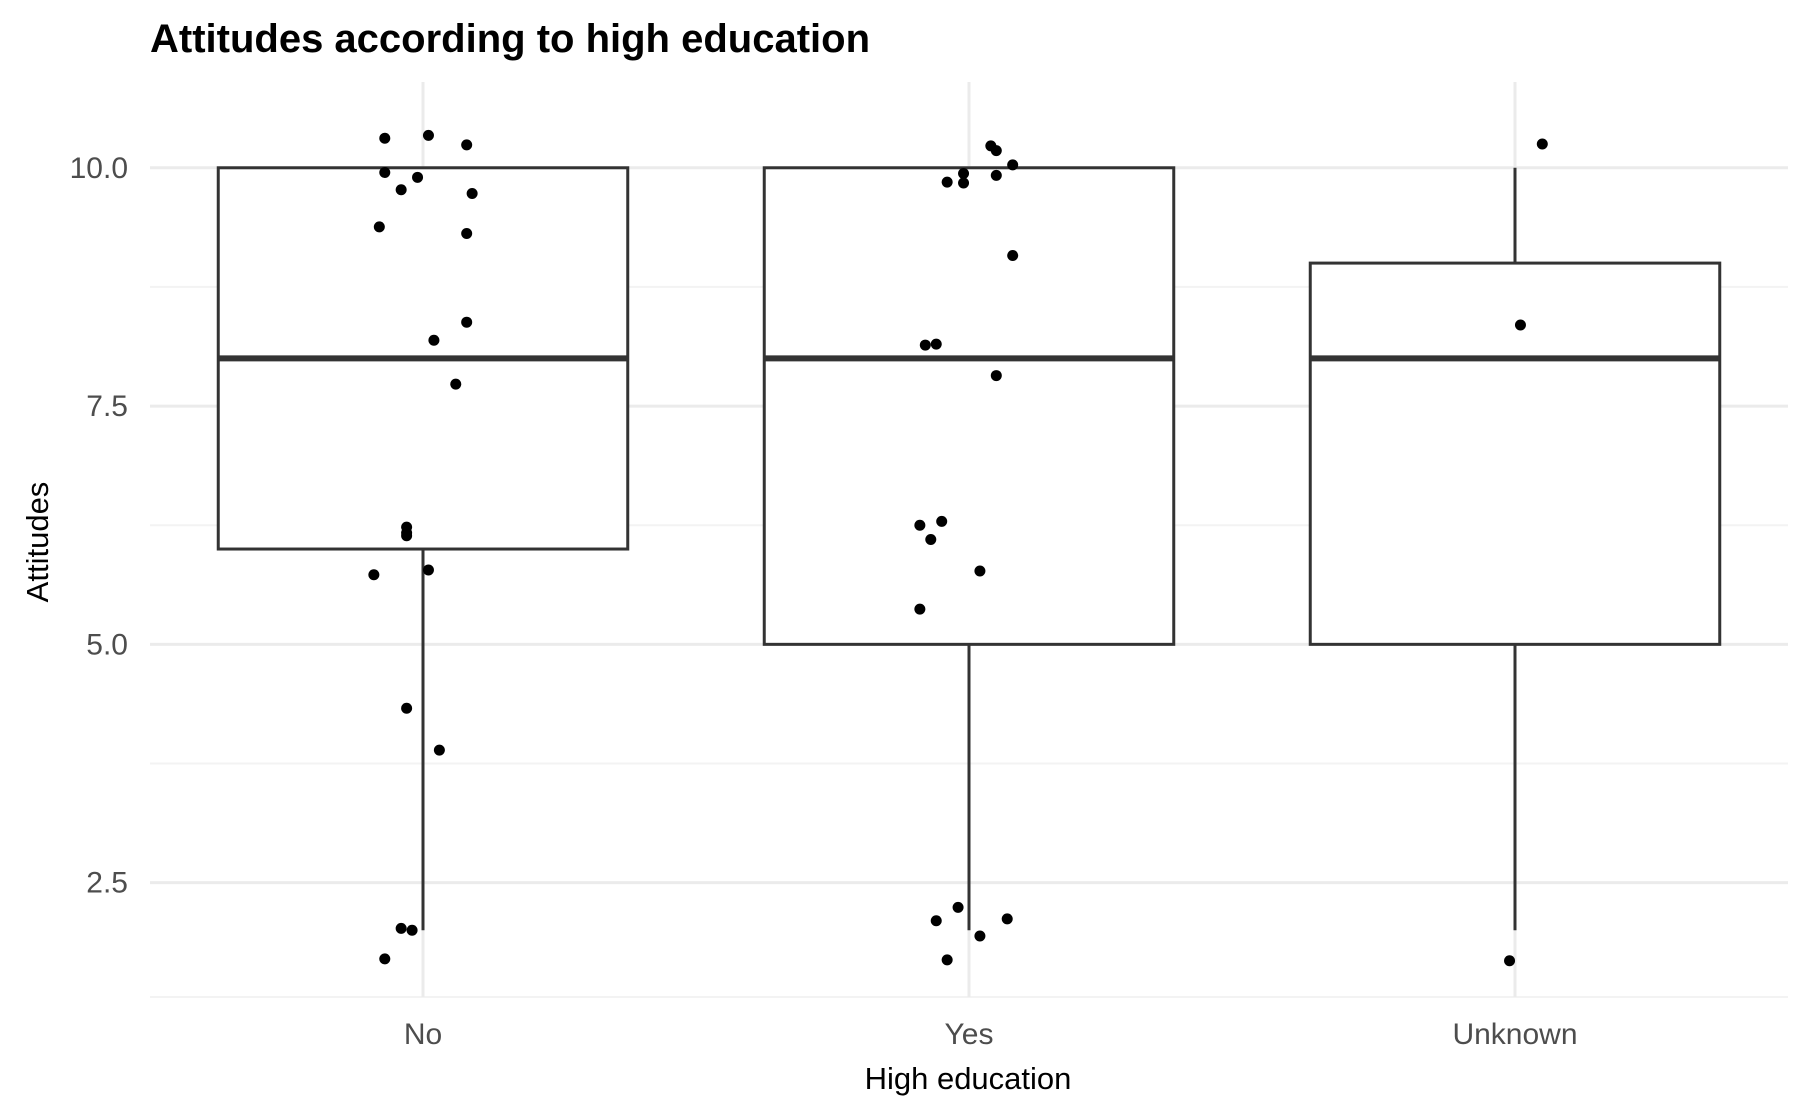 Image resolution: width=1800 pixels, height=1112 pixels. Describe the element at coordinates (423, 1034) in the screenshot. I see `x-tick-label: No` at that location.